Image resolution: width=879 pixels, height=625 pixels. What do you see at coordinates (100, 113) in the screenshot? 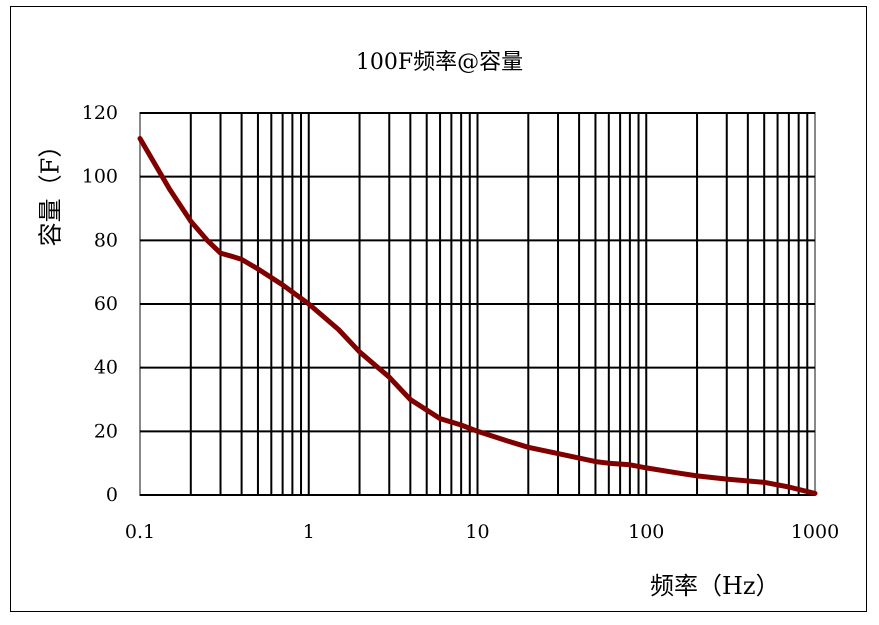
I see `y-tick-label: 120` at bounding box center [100, 113].